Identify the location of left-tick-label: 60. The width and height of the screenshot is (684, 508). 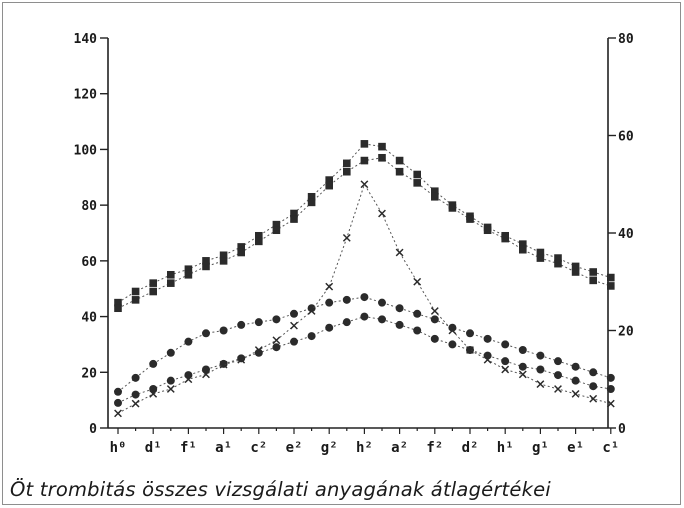
(89, 262).